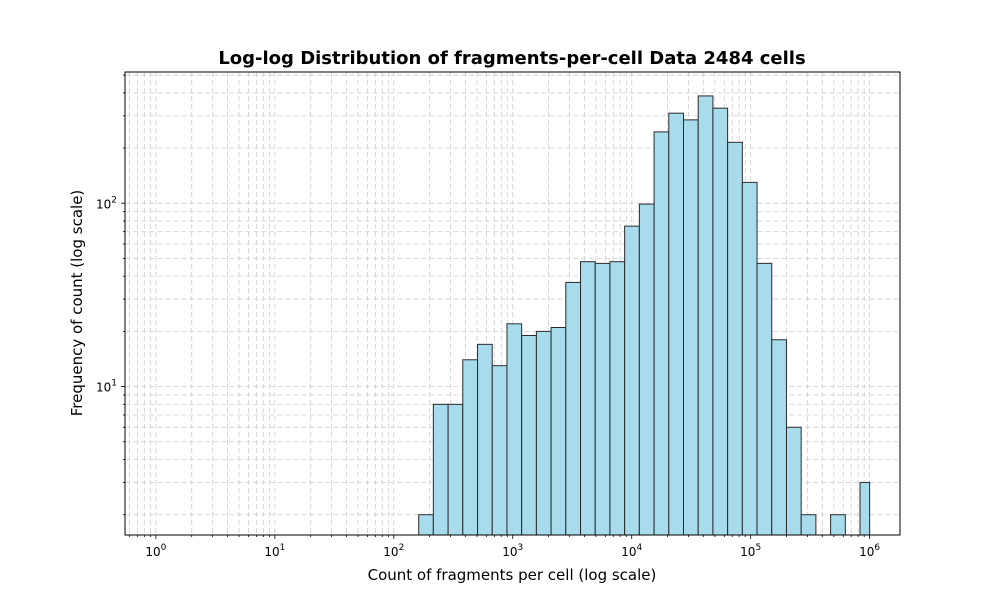 The width and height of the screenshot is (1000, 600). Describe the element at coordinates (869, 551) in the screenshot. I see `x-tick-label: 10⁶` at that location.